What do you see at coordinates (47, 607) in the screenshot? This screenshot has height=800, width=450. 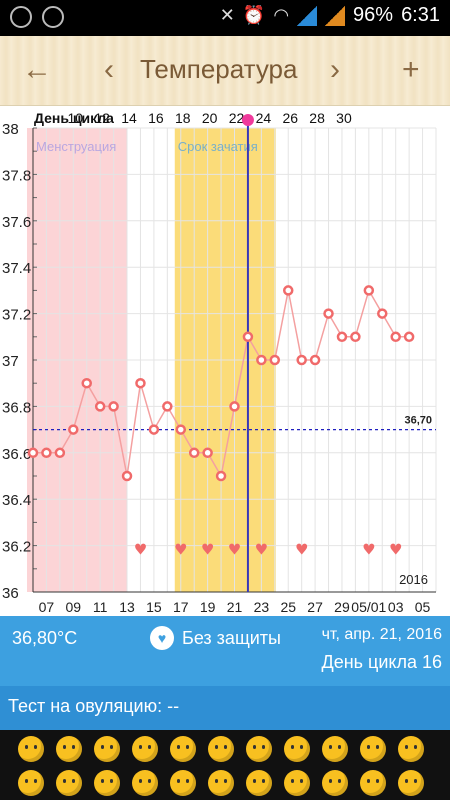 I see `date-tick-label: 07` at bounding box center [47, 607].